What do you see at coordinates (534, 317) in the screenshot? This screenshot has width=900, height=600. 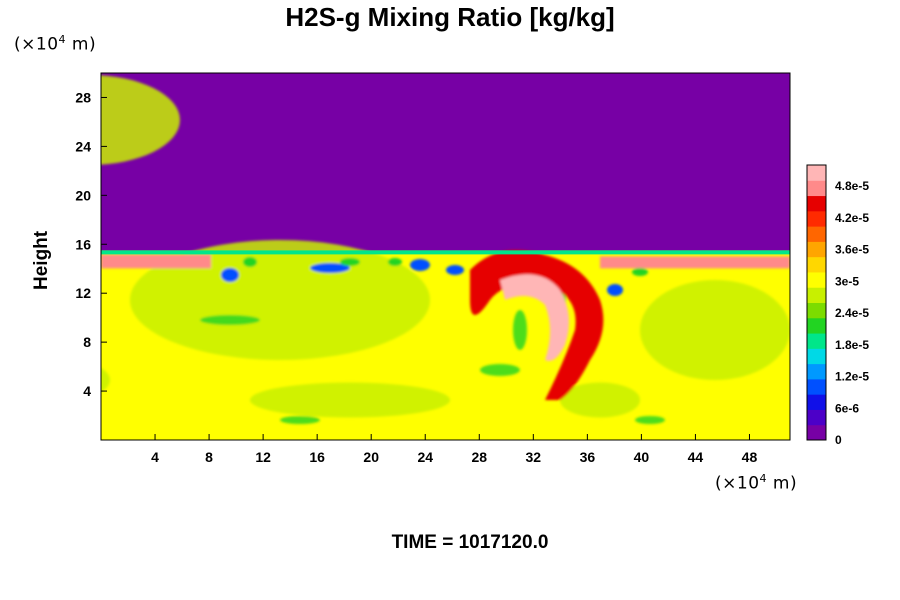 I see `field-plume-core` at bounding box center [534, 317].